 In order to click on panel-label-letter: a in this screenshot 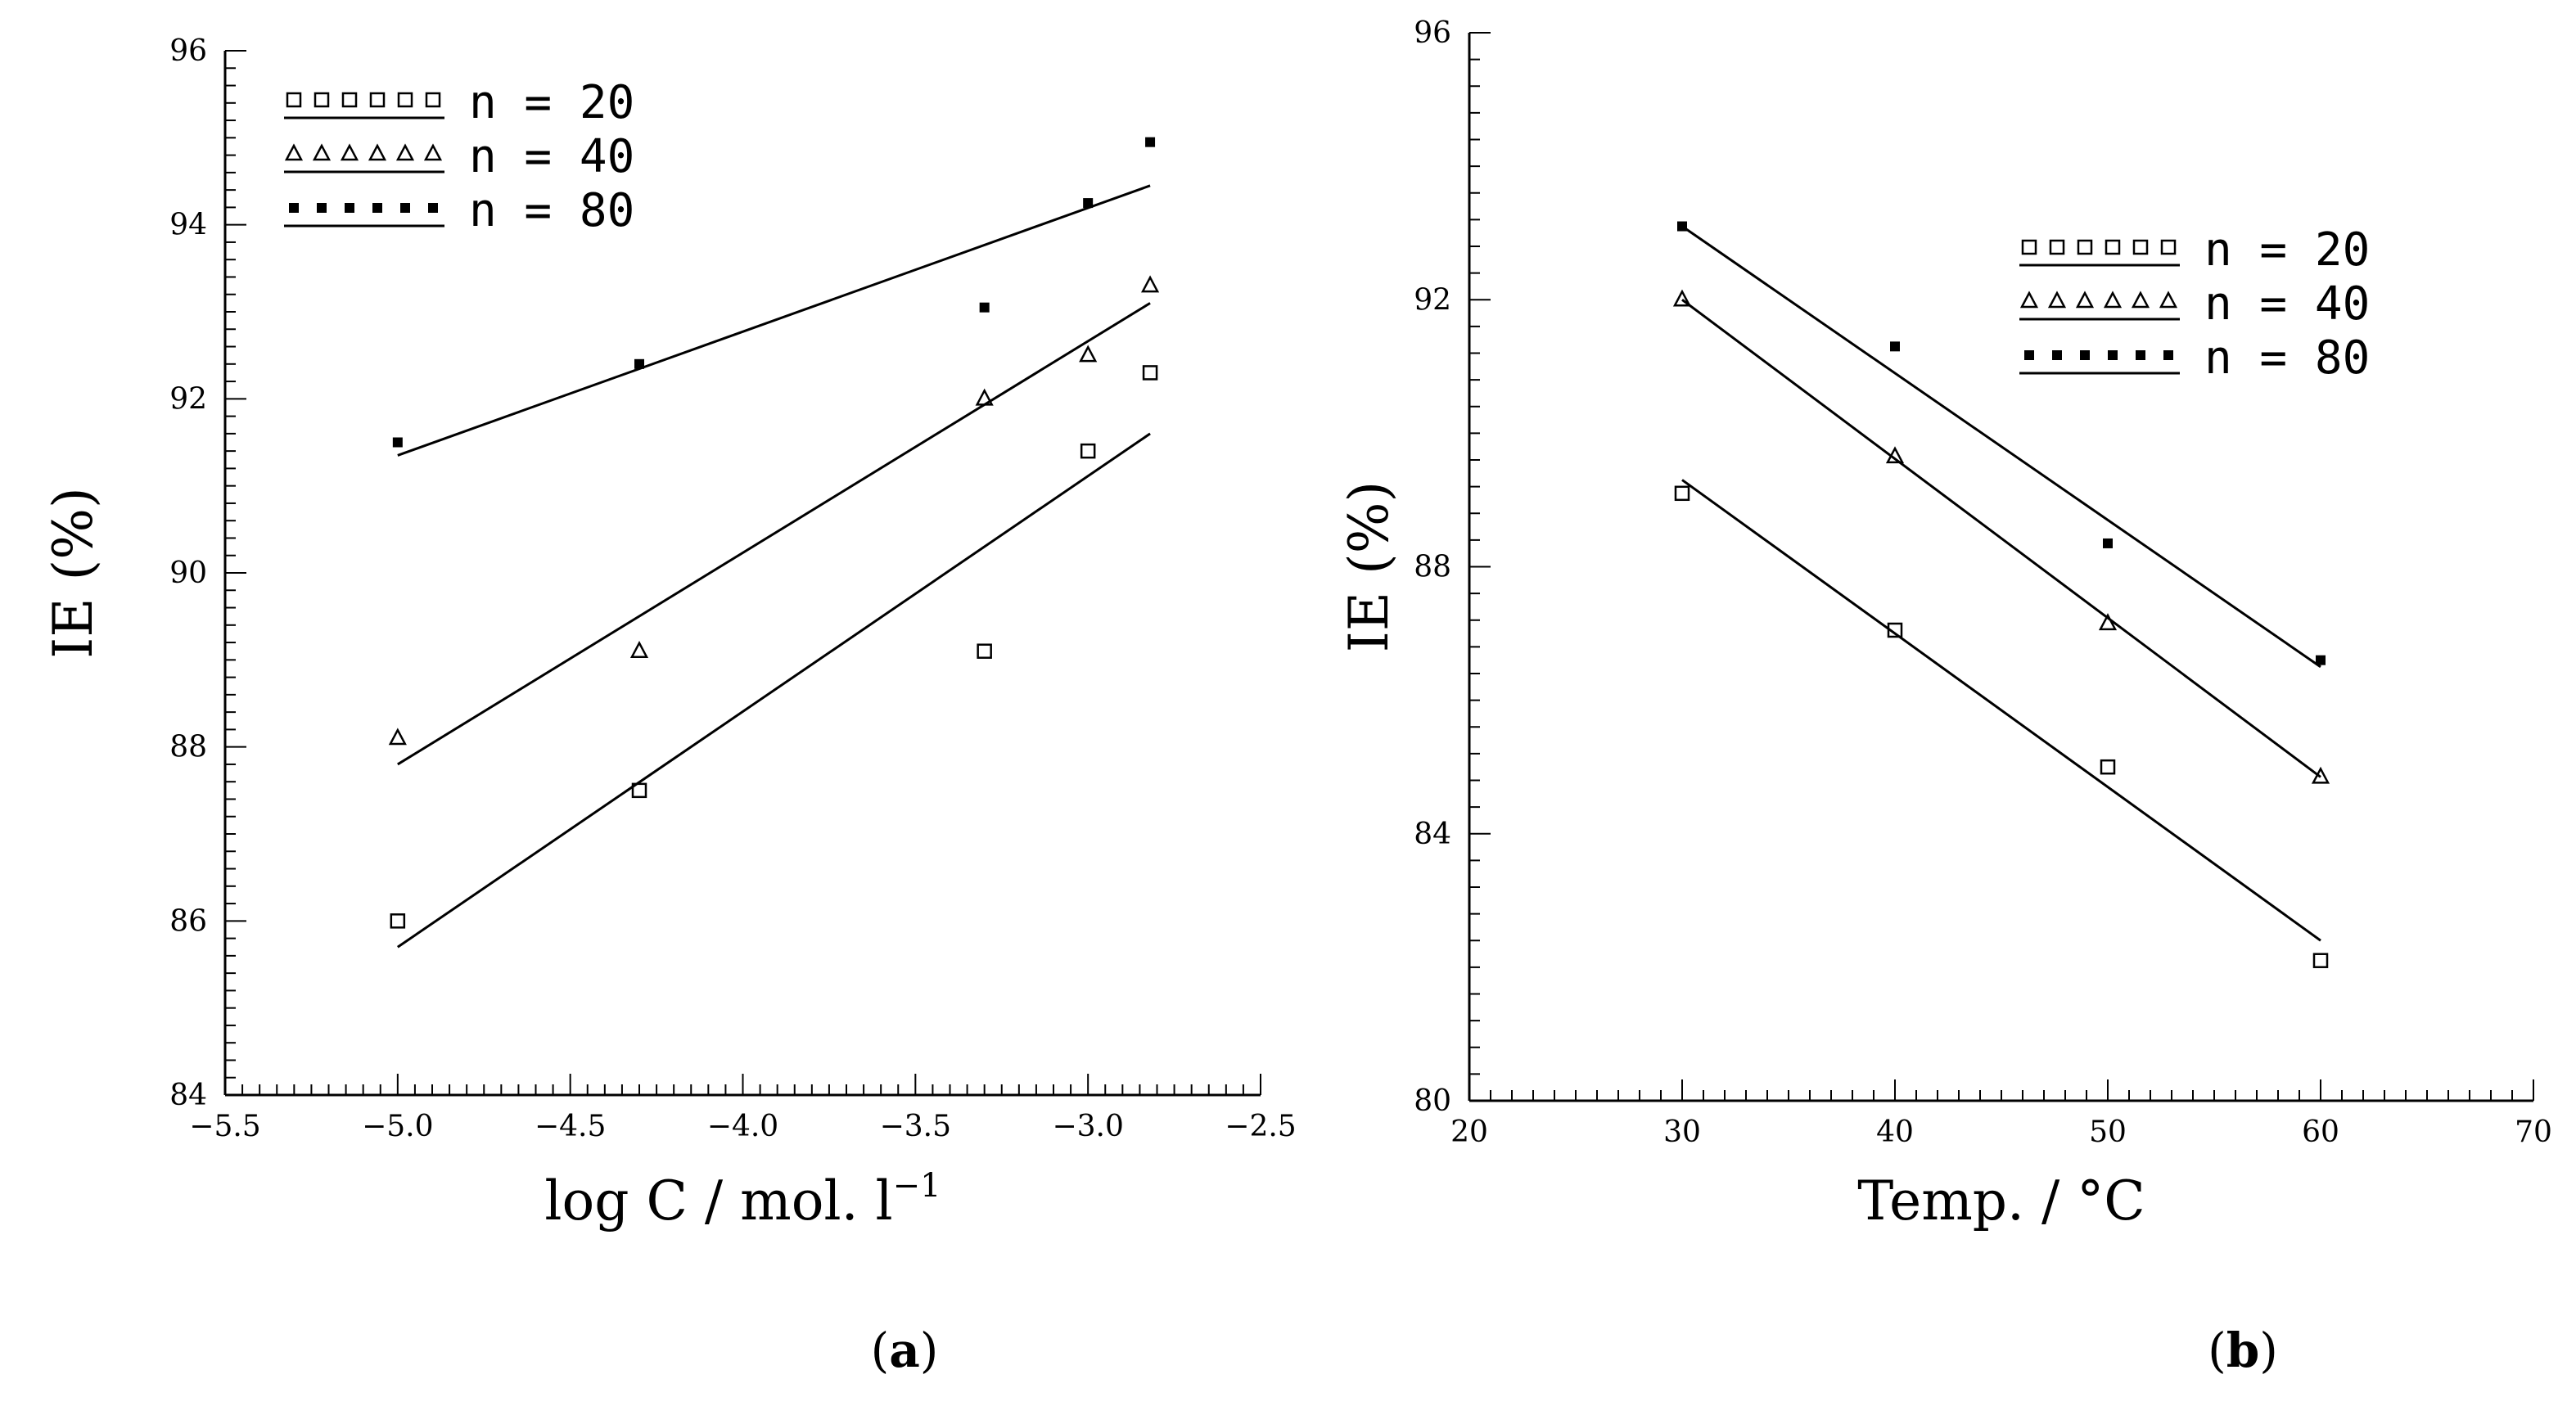, I will do `click(904, 1350)`.